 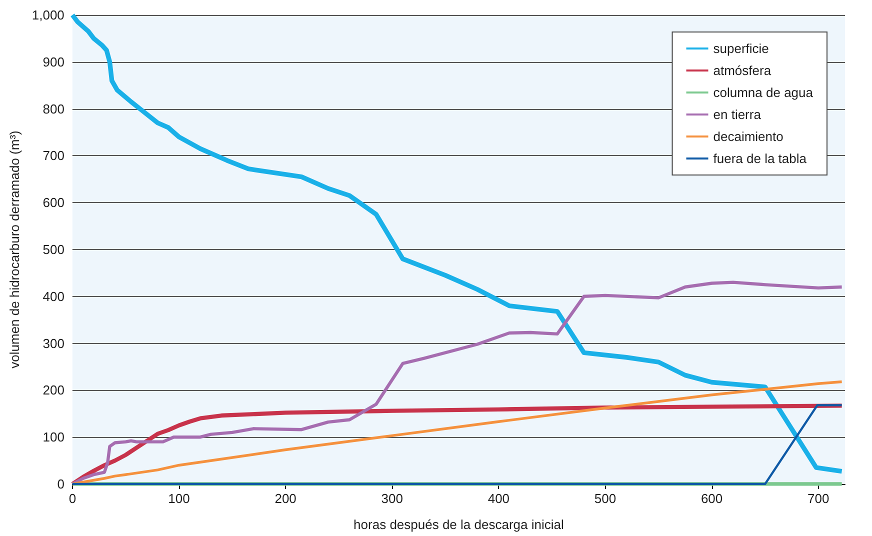 What do you see at coordinates (14, 249) in the screenshot?
I see `y-axis-title: volumen de hidrocarburo derramado (m³)` at bounding box center [14, 249].